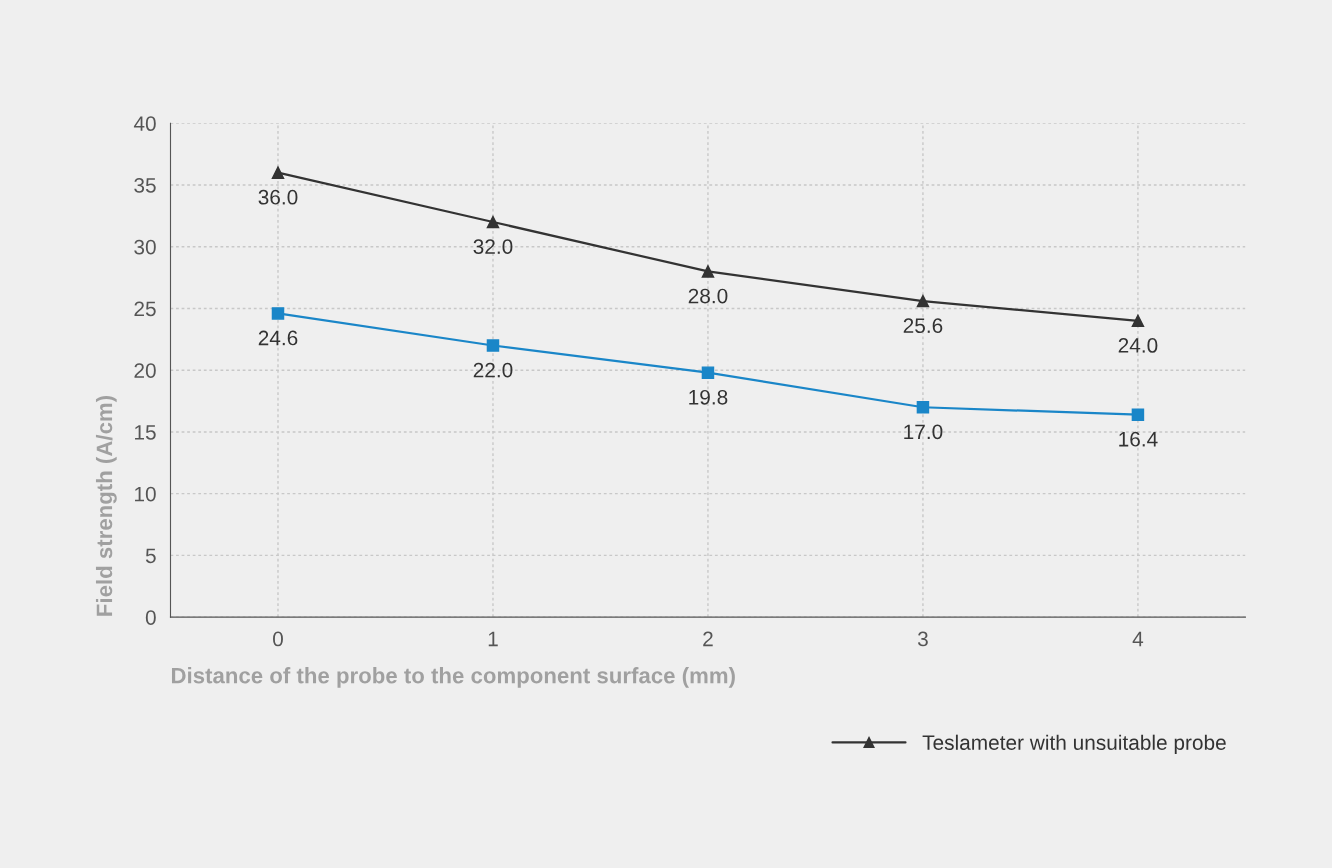  Describe the element at coordinates (923, 326) in the screenshot. I see `data-label: 25.6` at that location.